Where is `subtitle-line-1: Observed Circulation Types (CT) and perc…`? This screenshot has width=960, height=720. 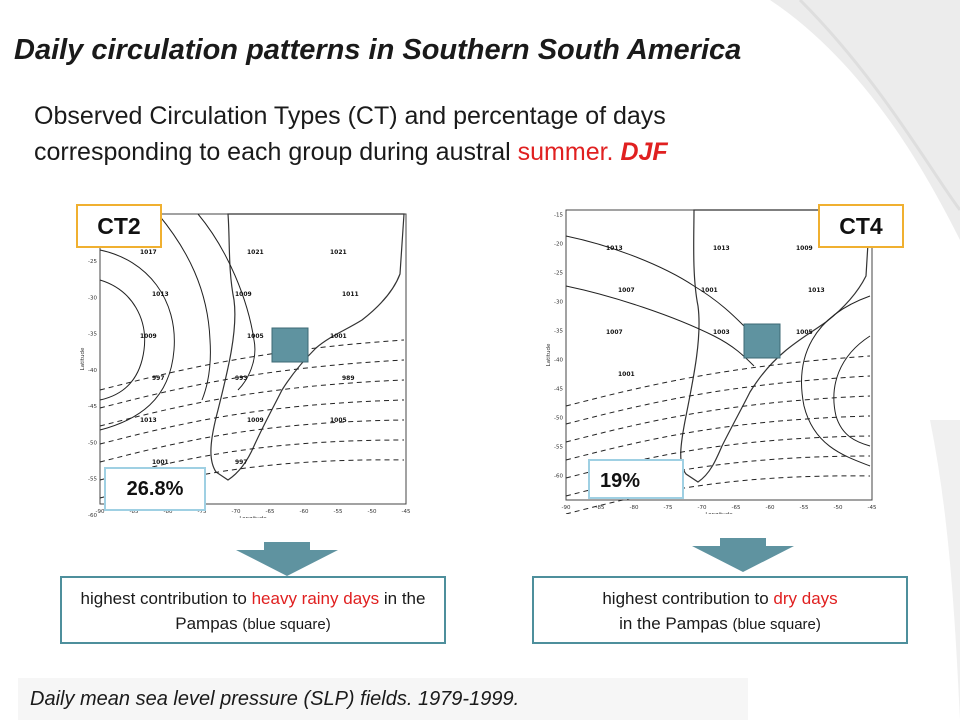 subtitle-line-1: Observed Circulation Types (CT) and perc… is located at coordinates (350, 116).